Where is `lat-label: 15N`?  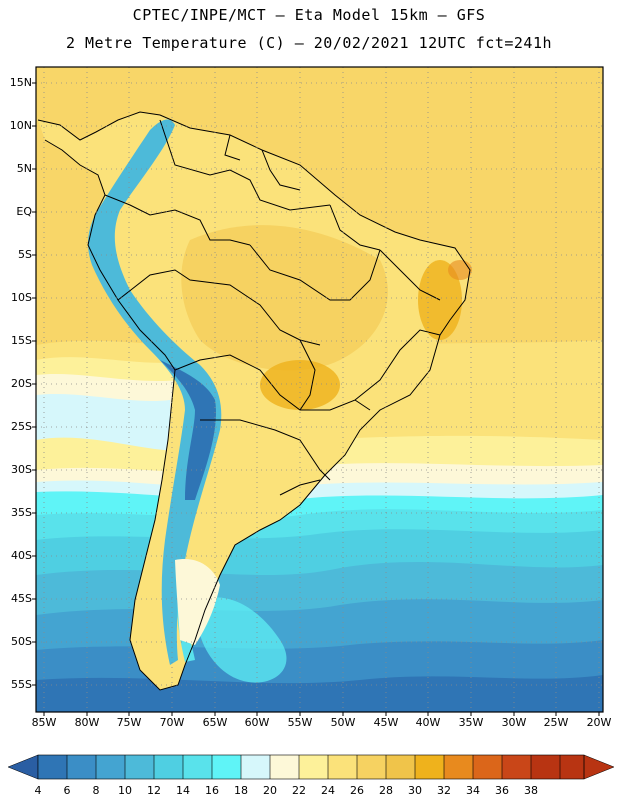 lat-label: 15N is located at coordinates (20, 82).